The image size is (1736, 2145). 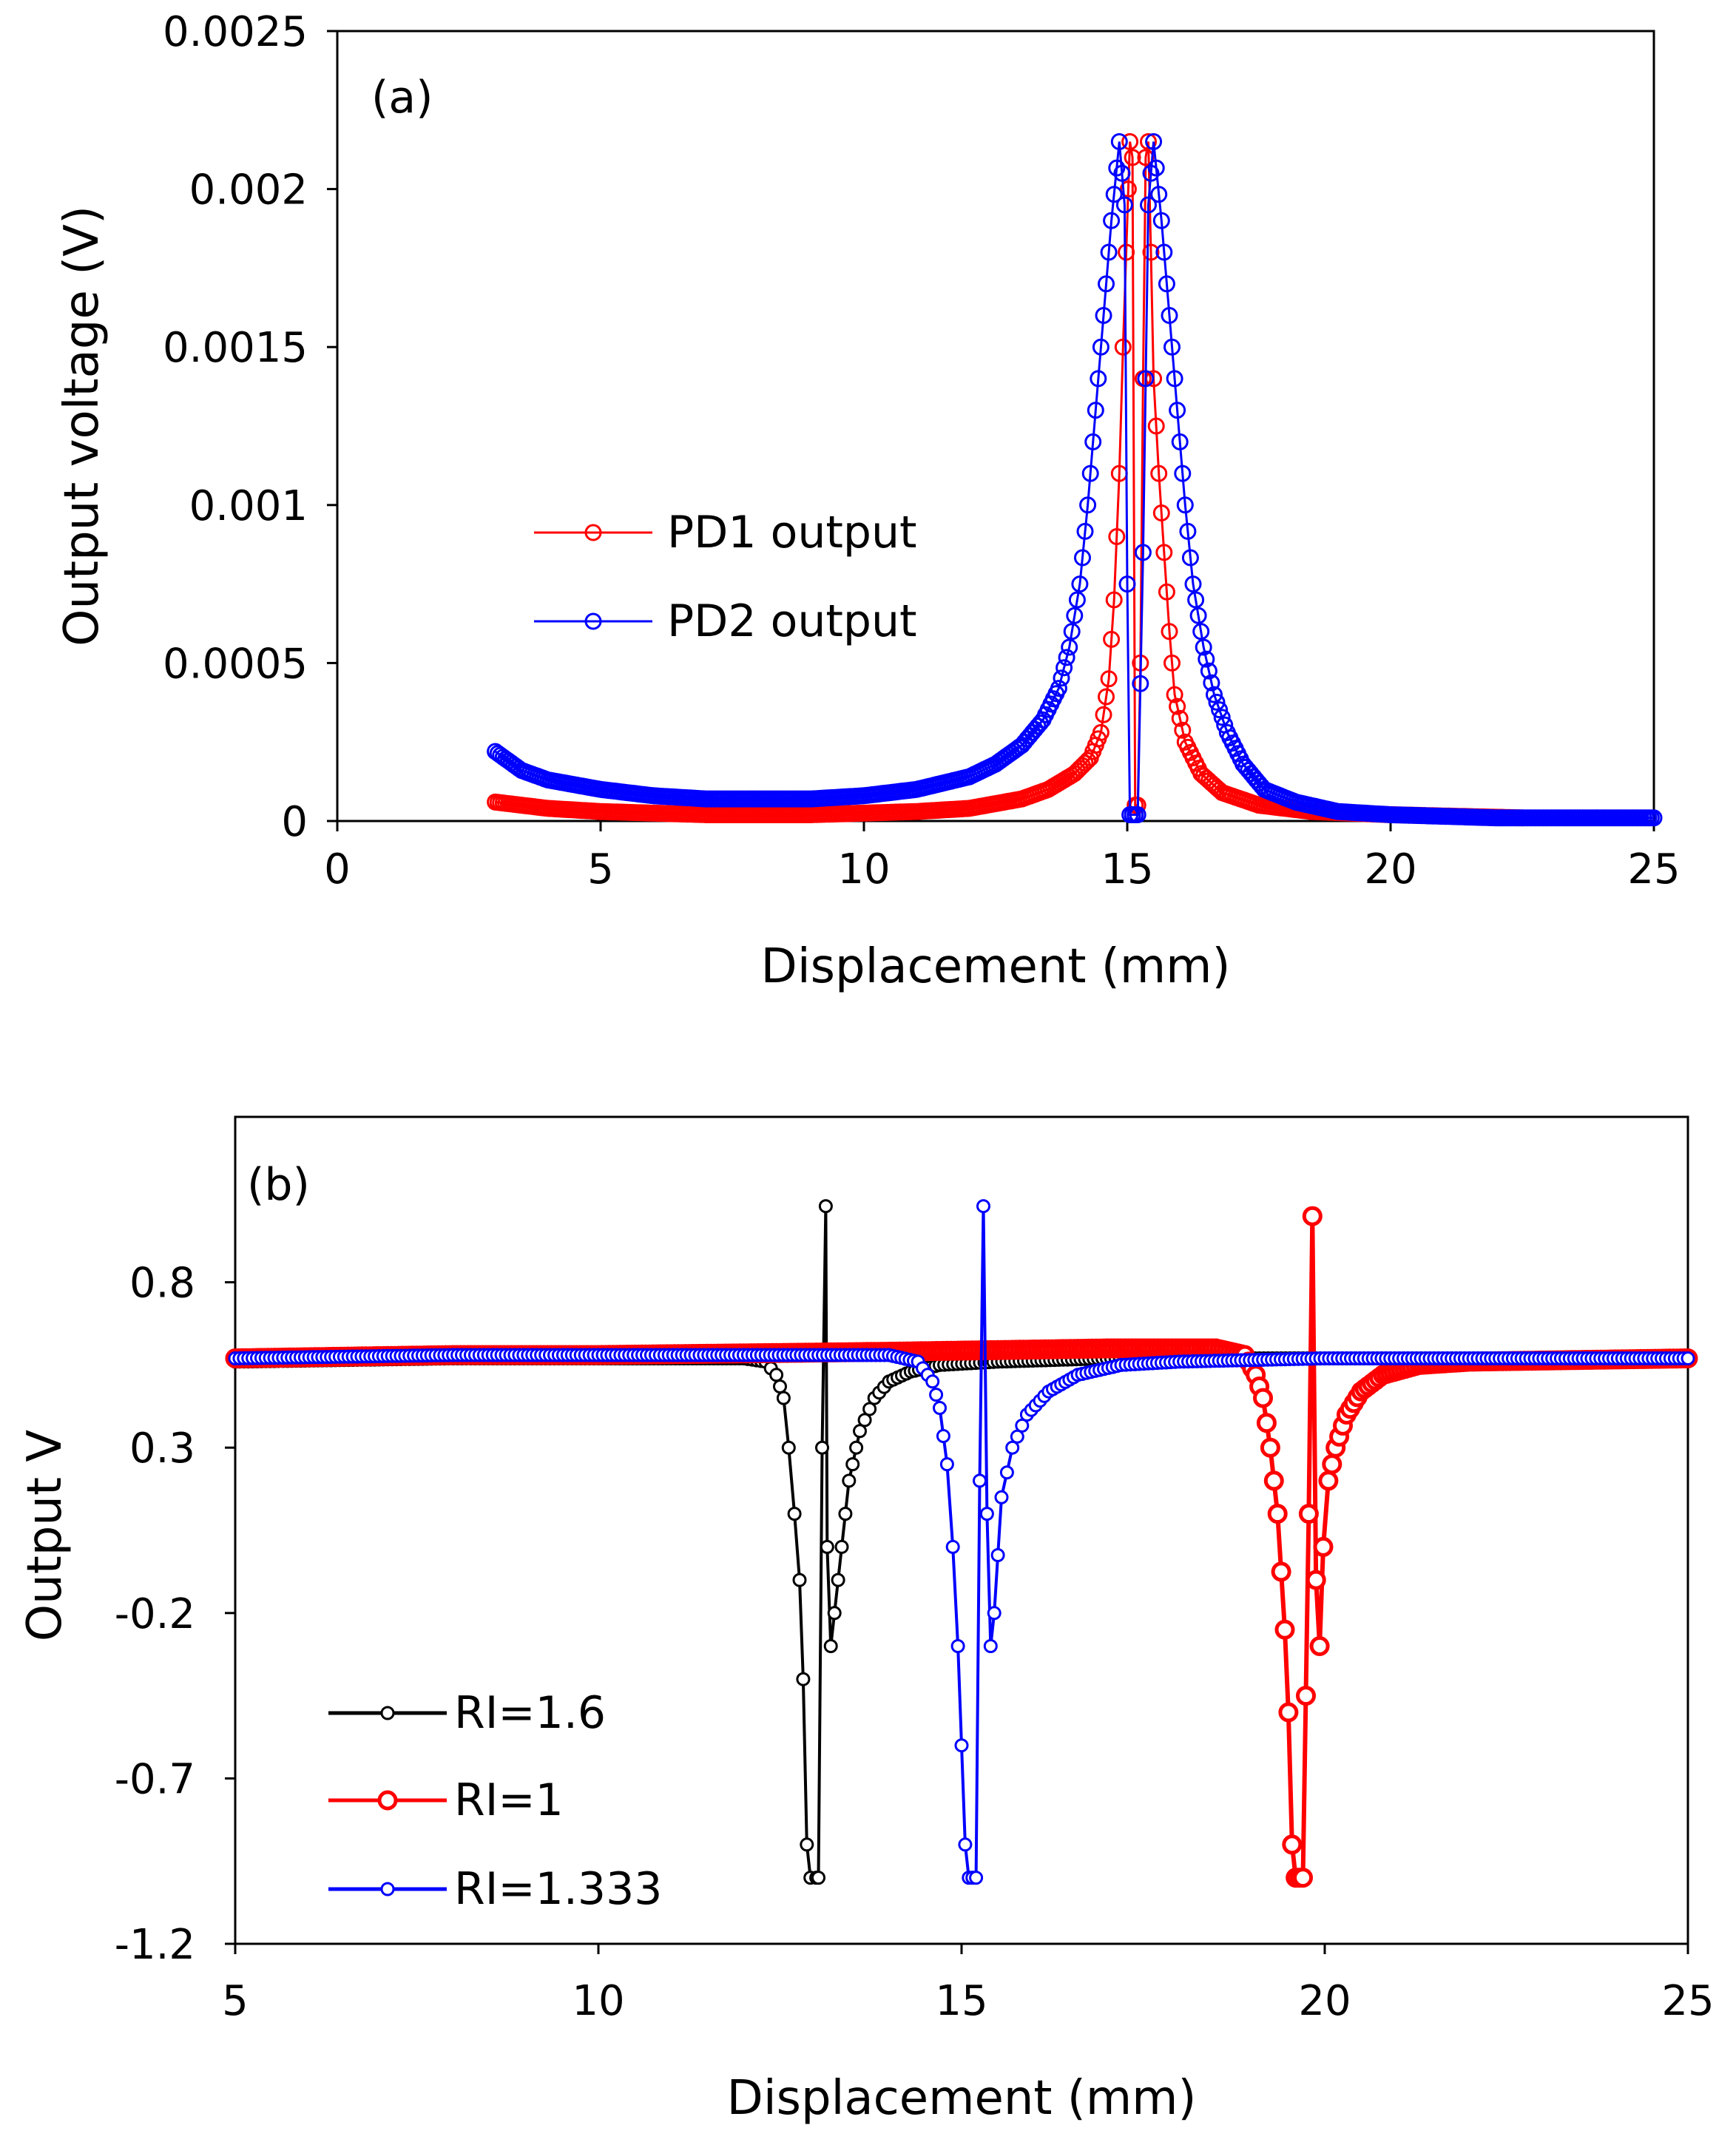 What do you see at coordinates (278, 1185) in the screenshot?
I see `chart-b-panel-label: (b)` at bounding box center [278, 1185].